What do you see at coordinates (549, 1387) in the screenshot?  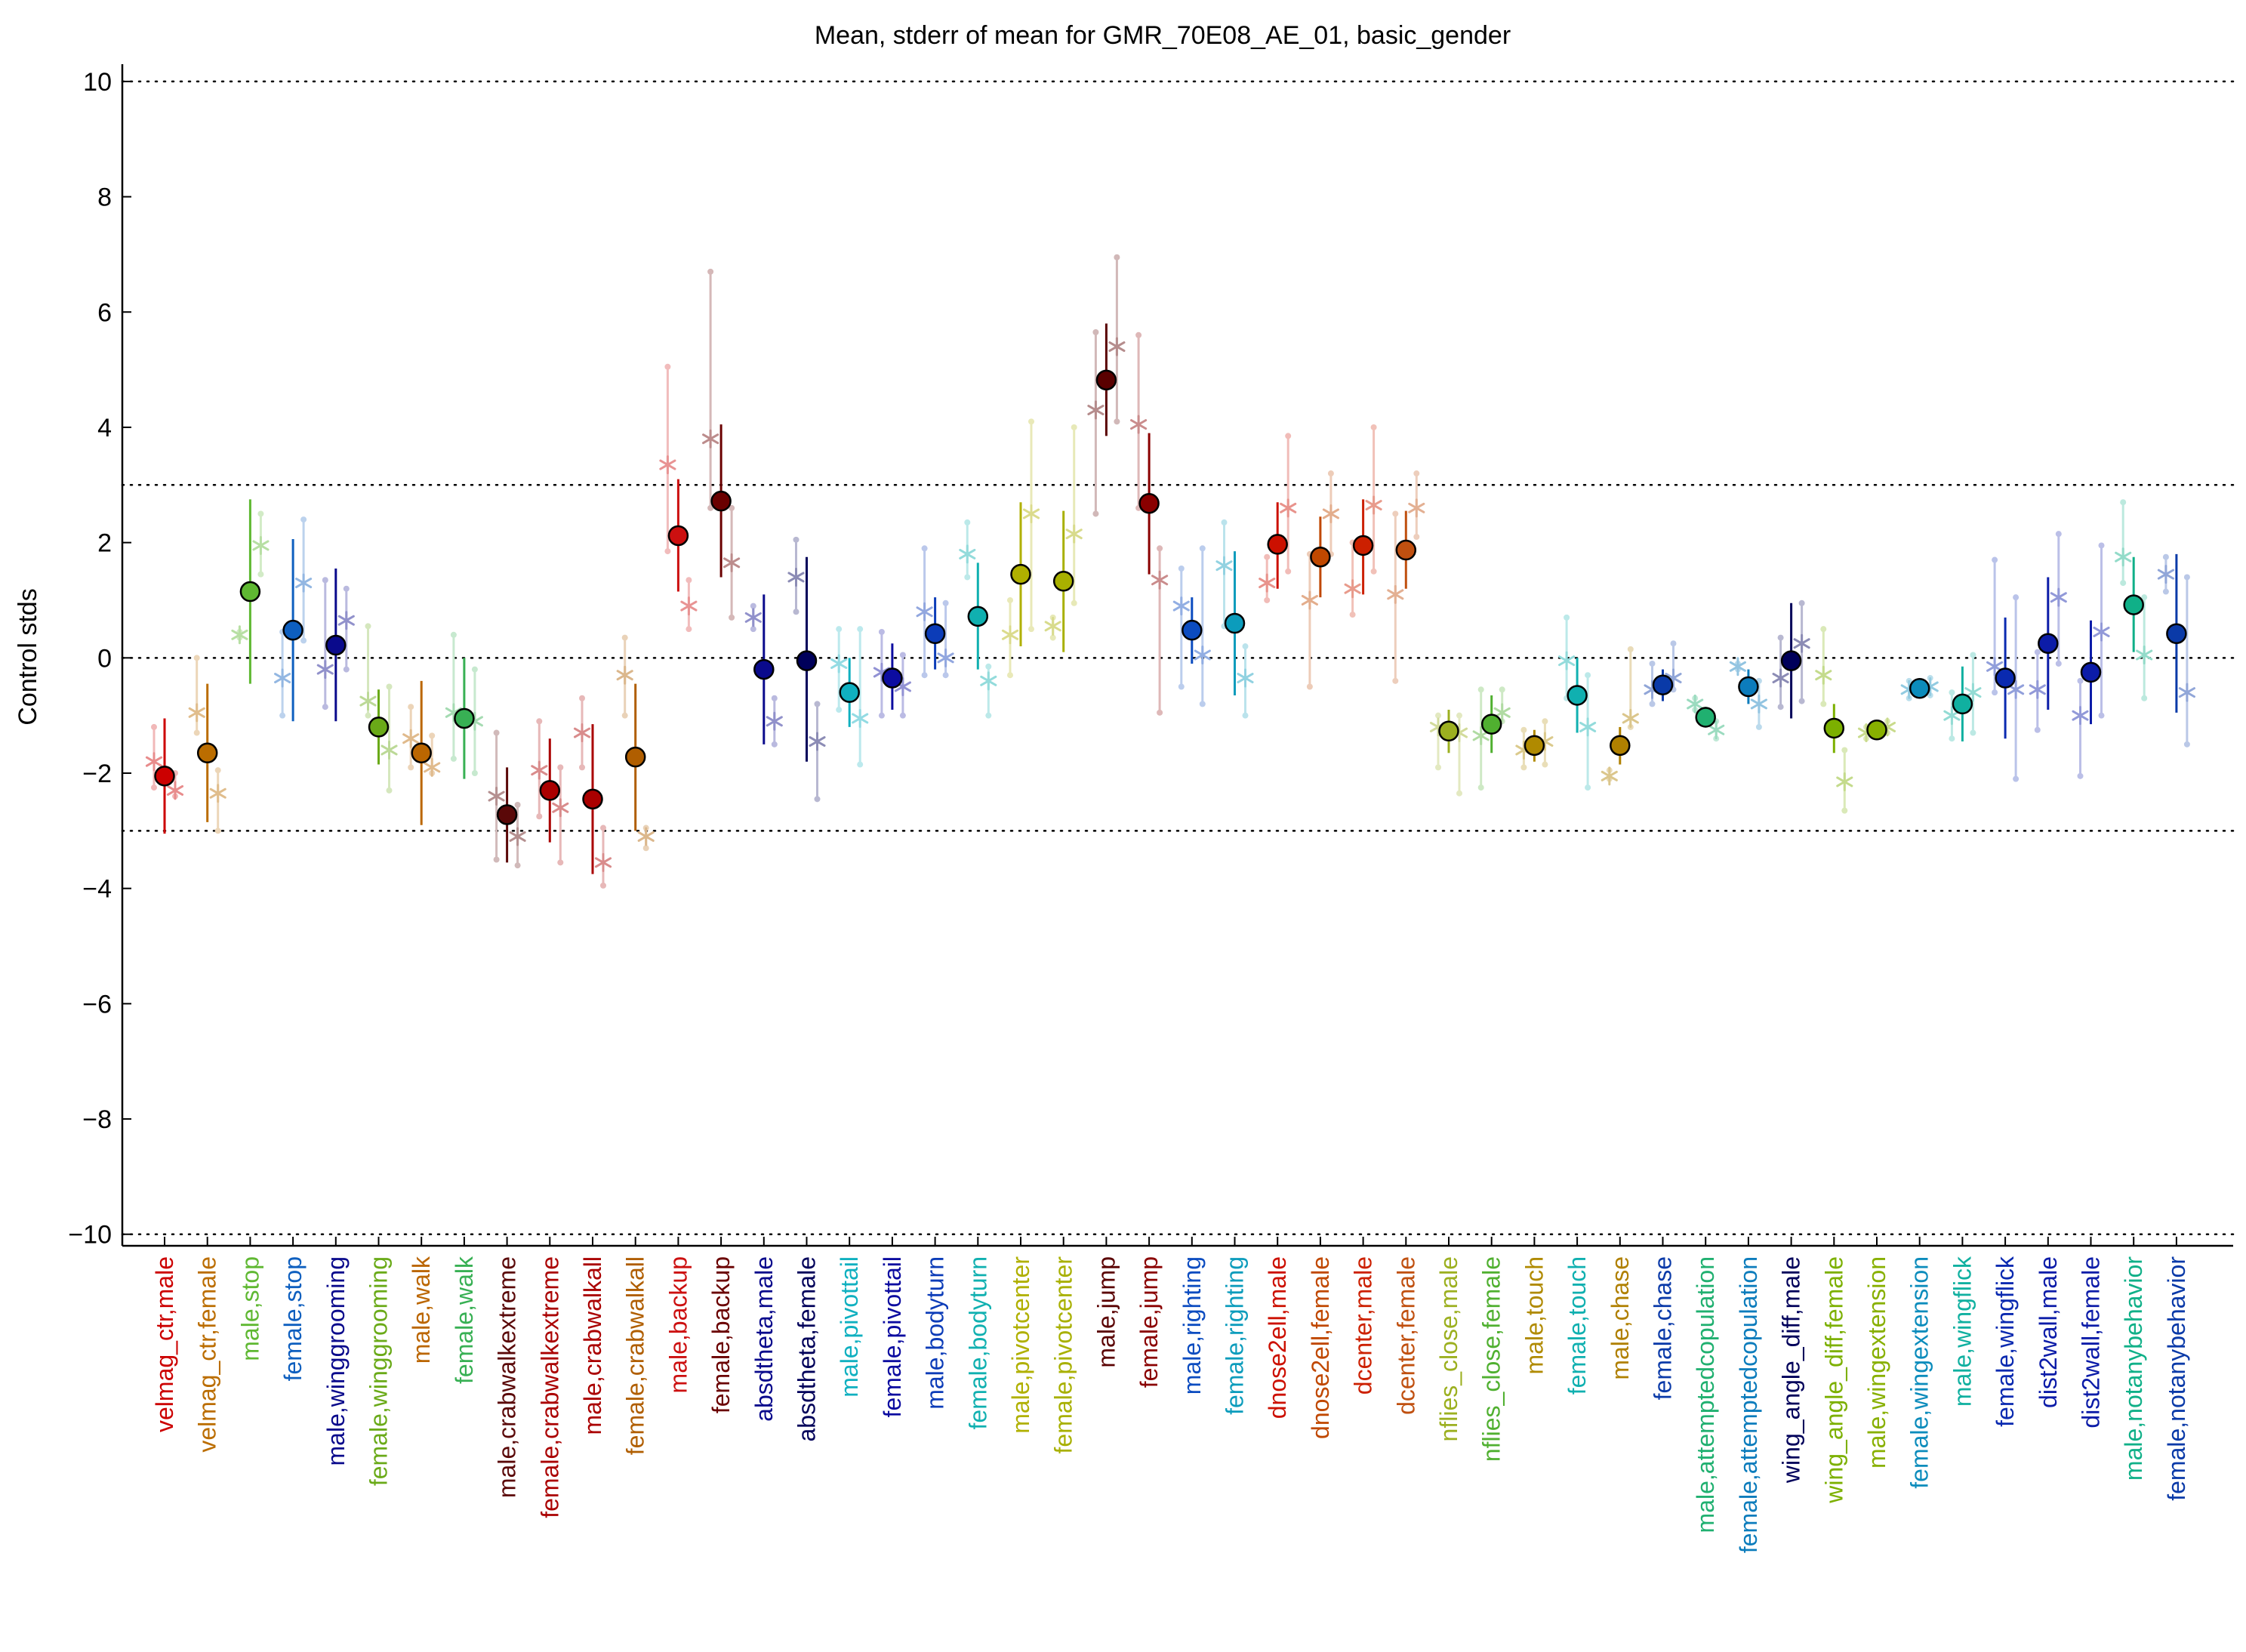 I see `x-tick-label: female,crabwalkextreme` at bounding box center [549, 1387].